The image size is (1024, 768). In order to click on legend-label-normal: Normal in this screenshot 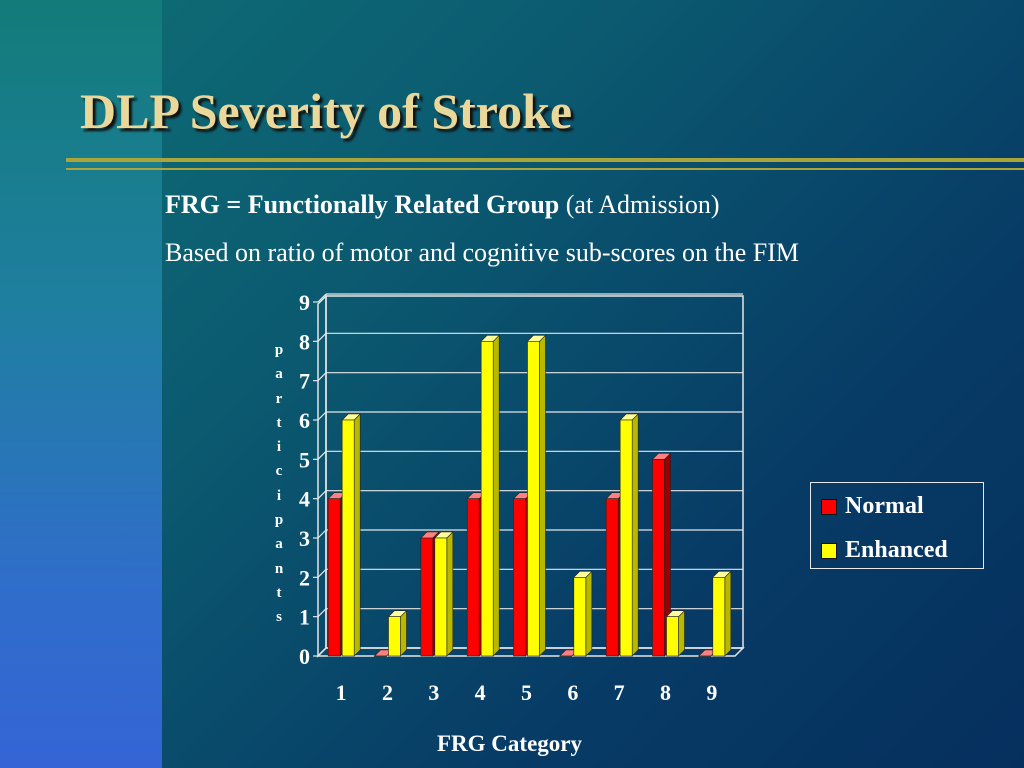, I will do `click(884, 506)`.